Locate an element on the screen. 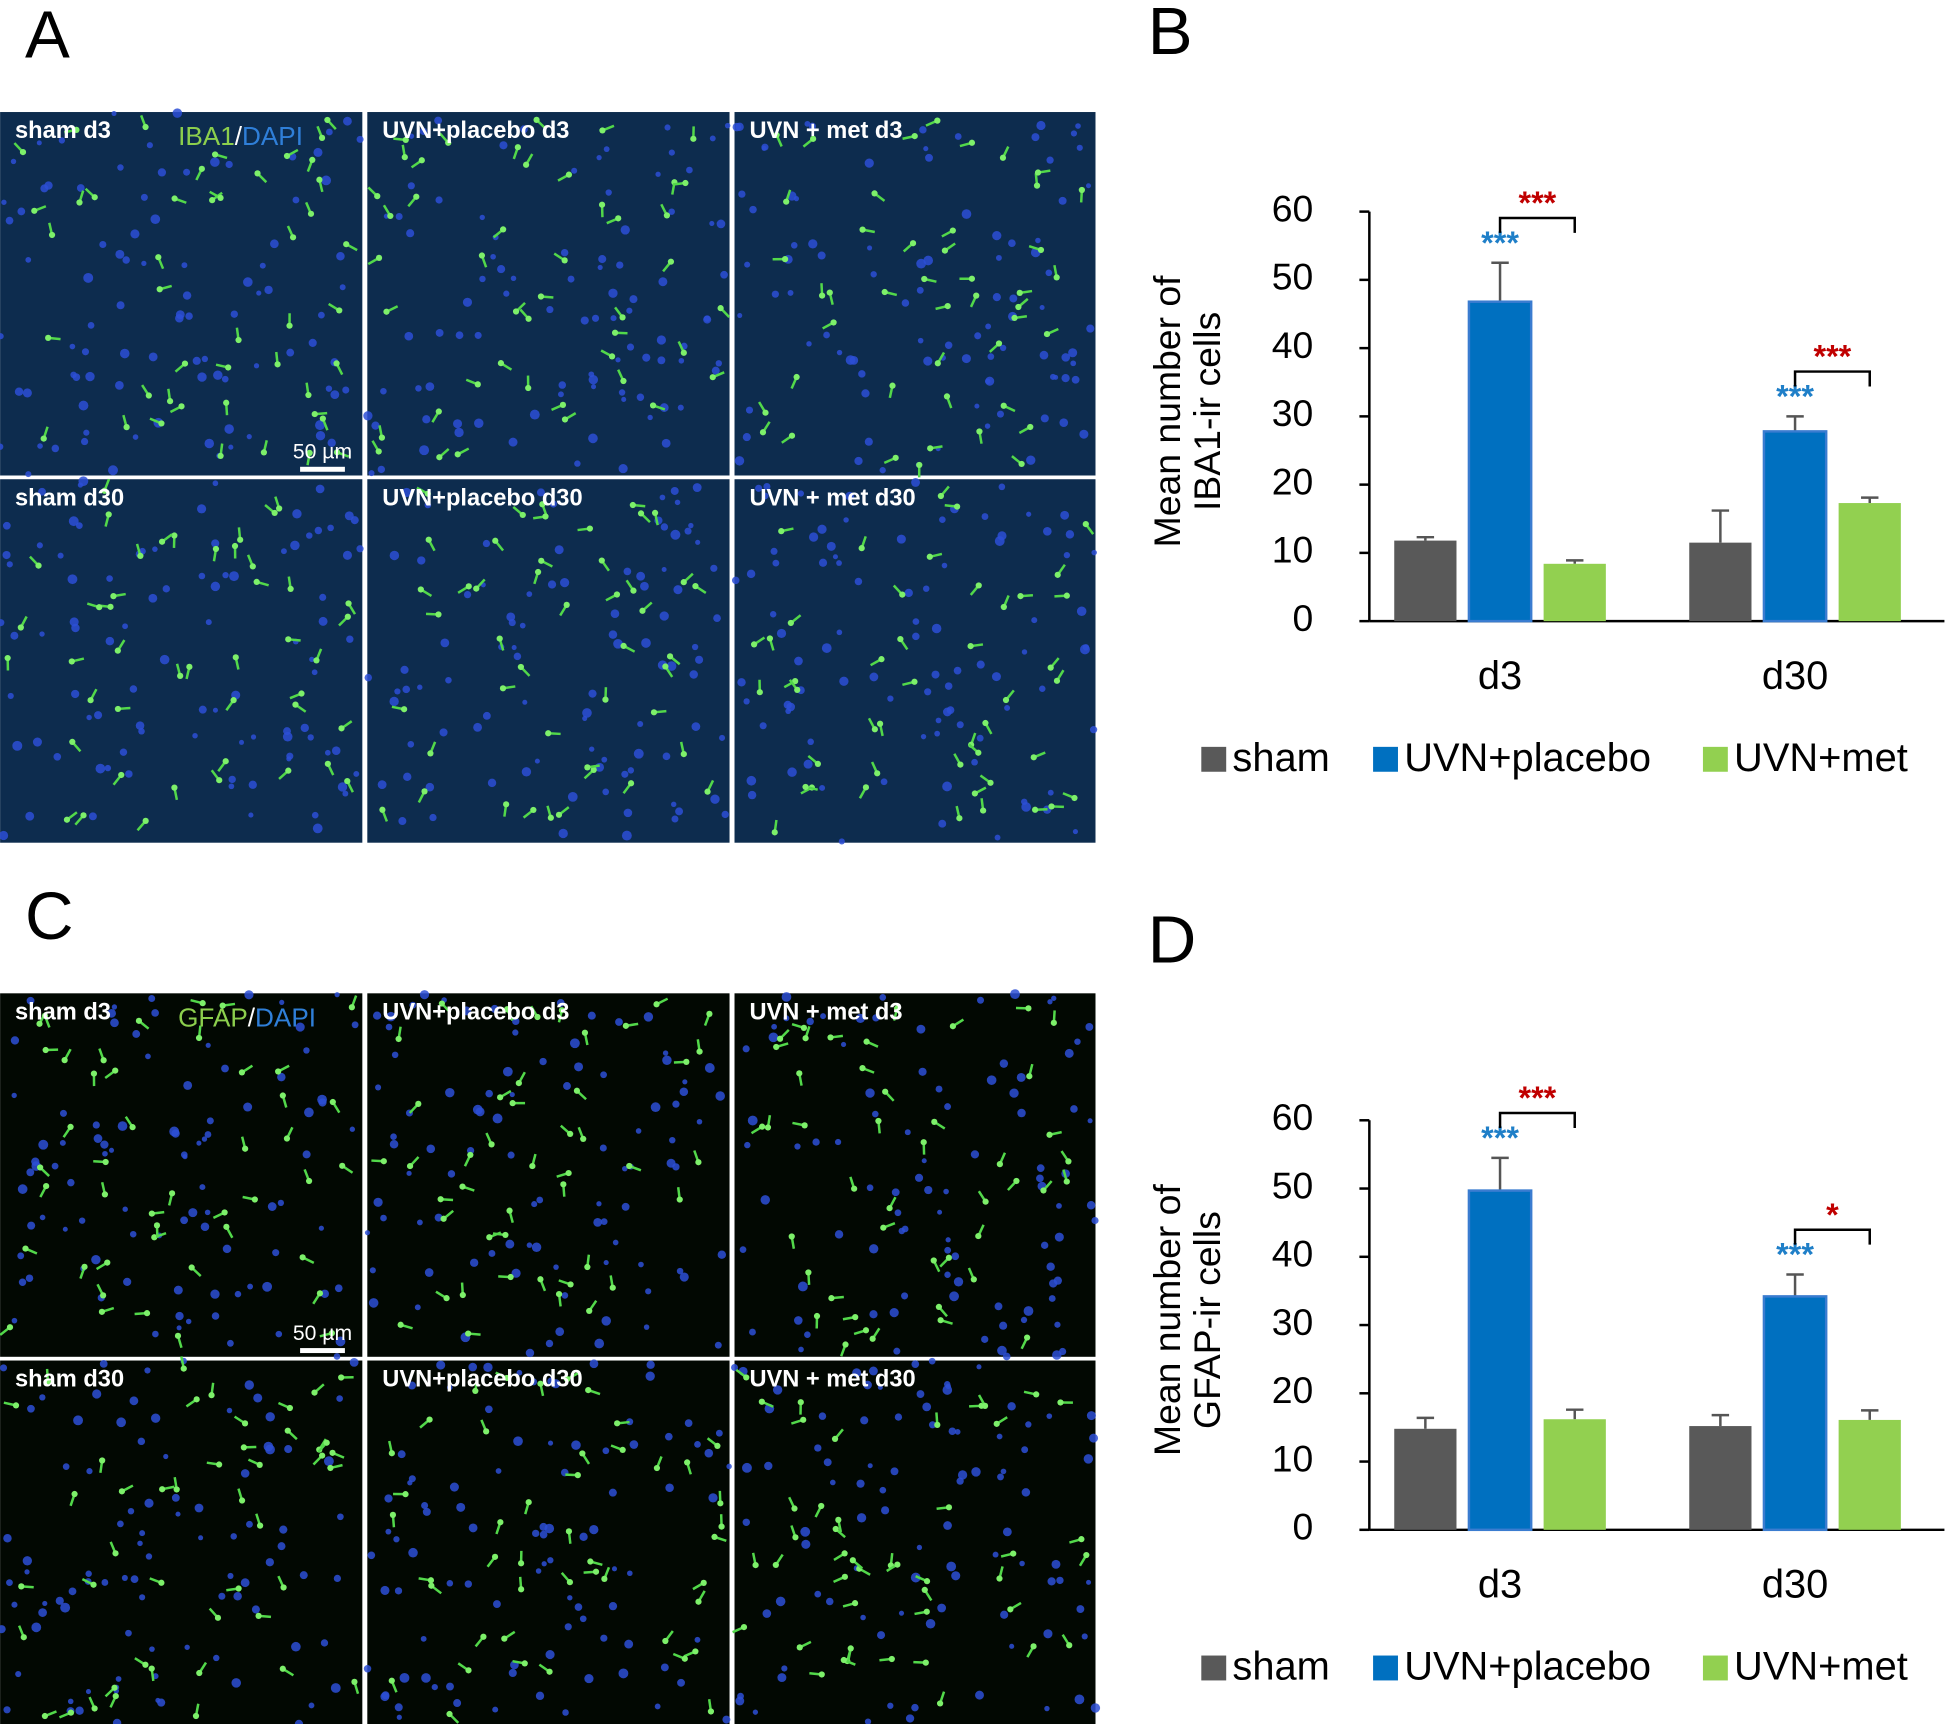  y-tick-label: 50 is located at coordinates (1293, 277).